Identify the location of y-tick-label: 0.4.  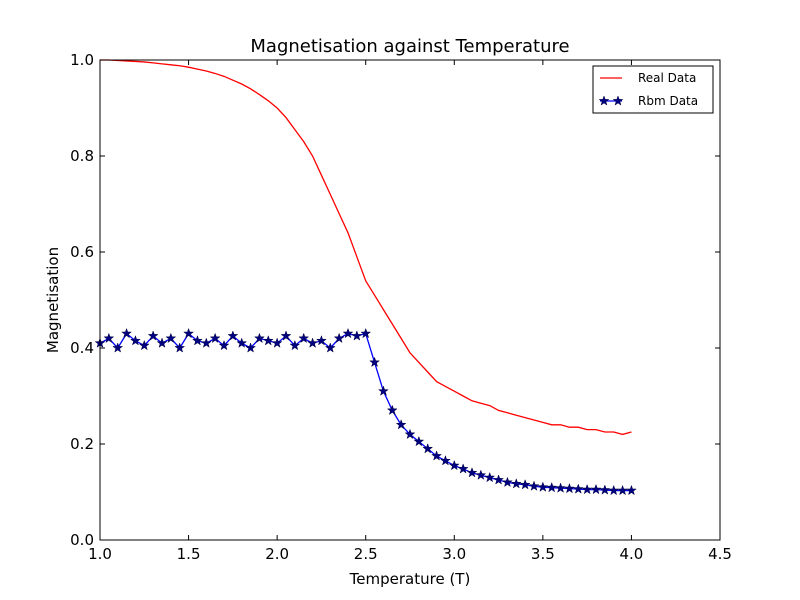
(82, 348).